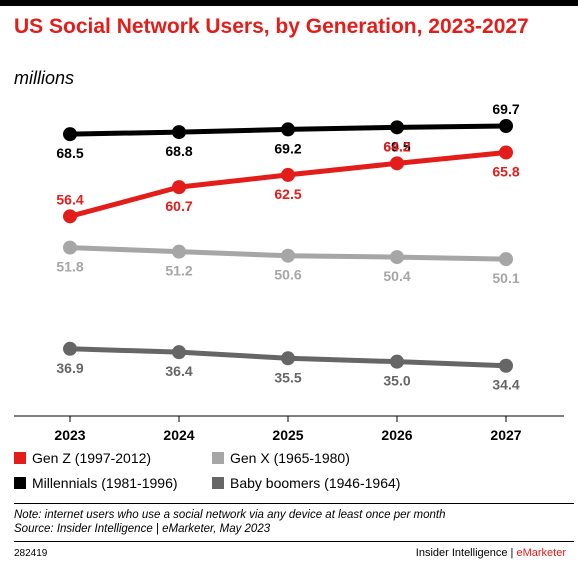  What do you see at coordinates (315, 483) in the screenshot?
I see `legend-label-baby-boomers: Baby boomers (1946-1964)` at bounding box center [315, 483].